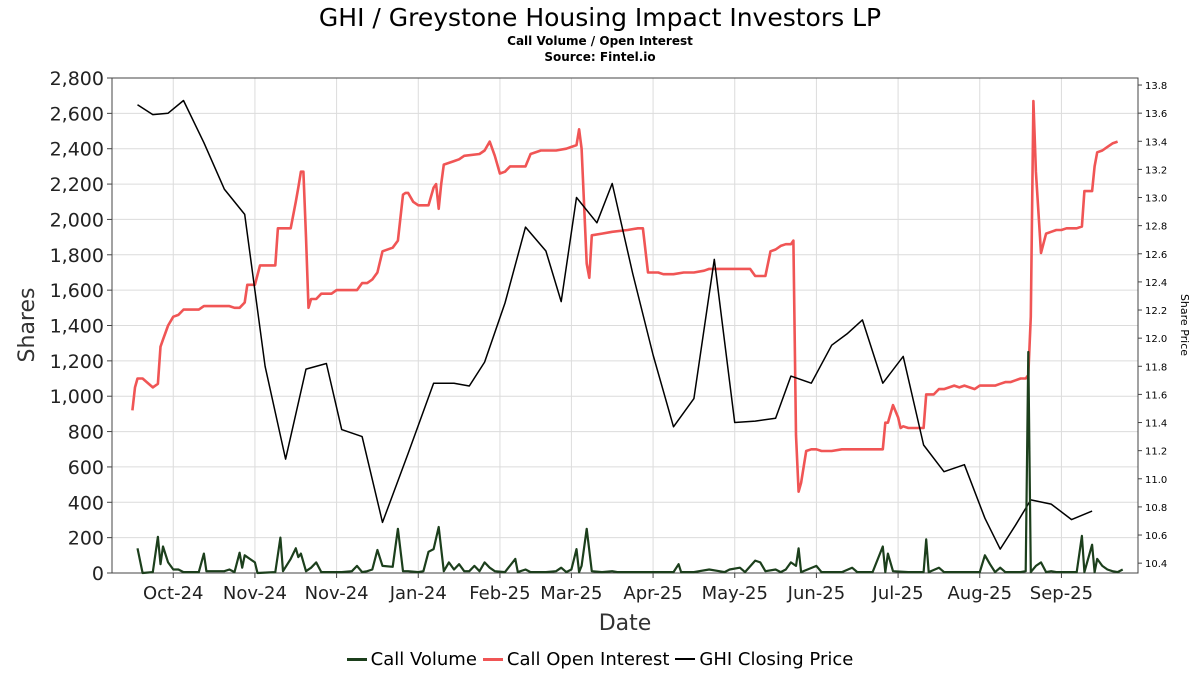  I want to click on y2-tick-label: 12.6, so click(1156, 255).